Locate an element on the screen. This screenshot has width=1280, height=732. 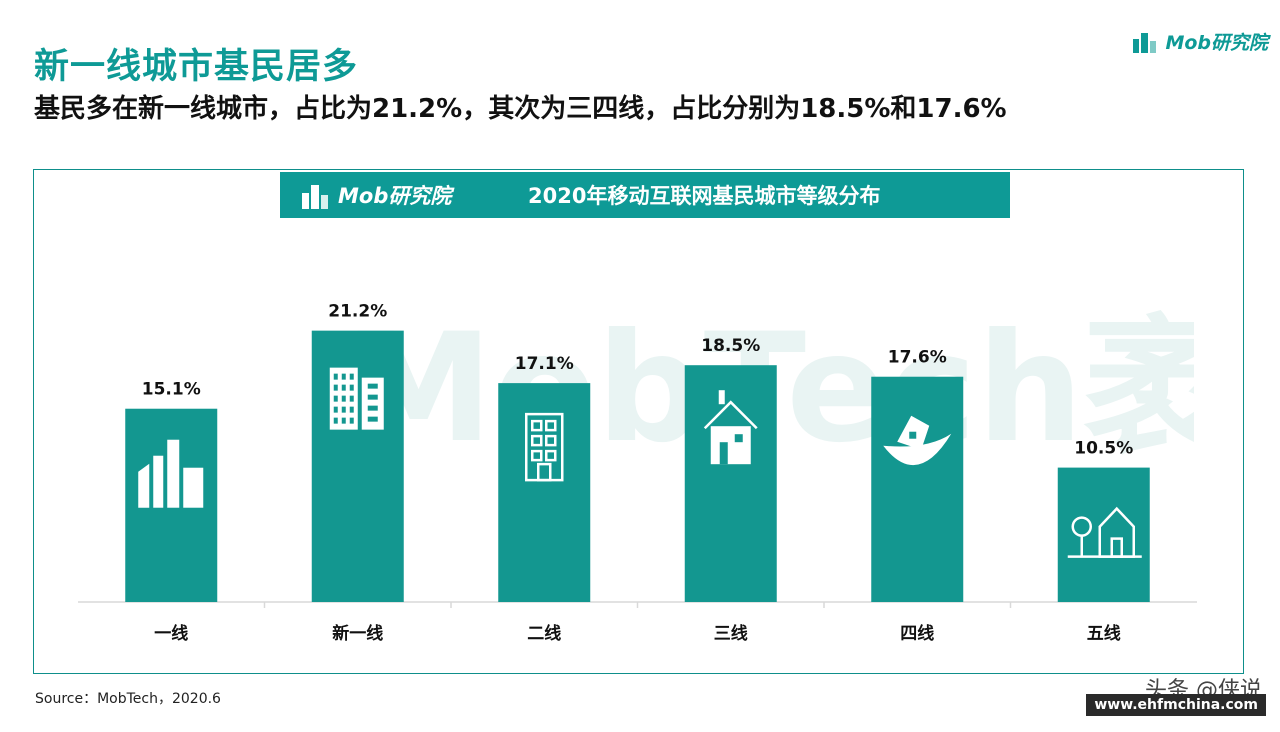
x-tick-label: 四线 is located at coordinates (917, 633).